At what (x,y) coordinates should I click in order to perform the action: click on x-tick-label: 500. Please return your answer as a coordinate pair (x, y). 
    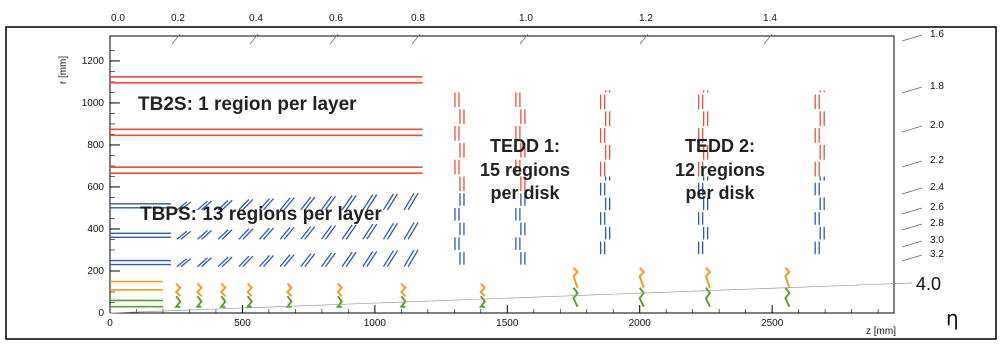
    Looking at the image, I should click on (242, 323).